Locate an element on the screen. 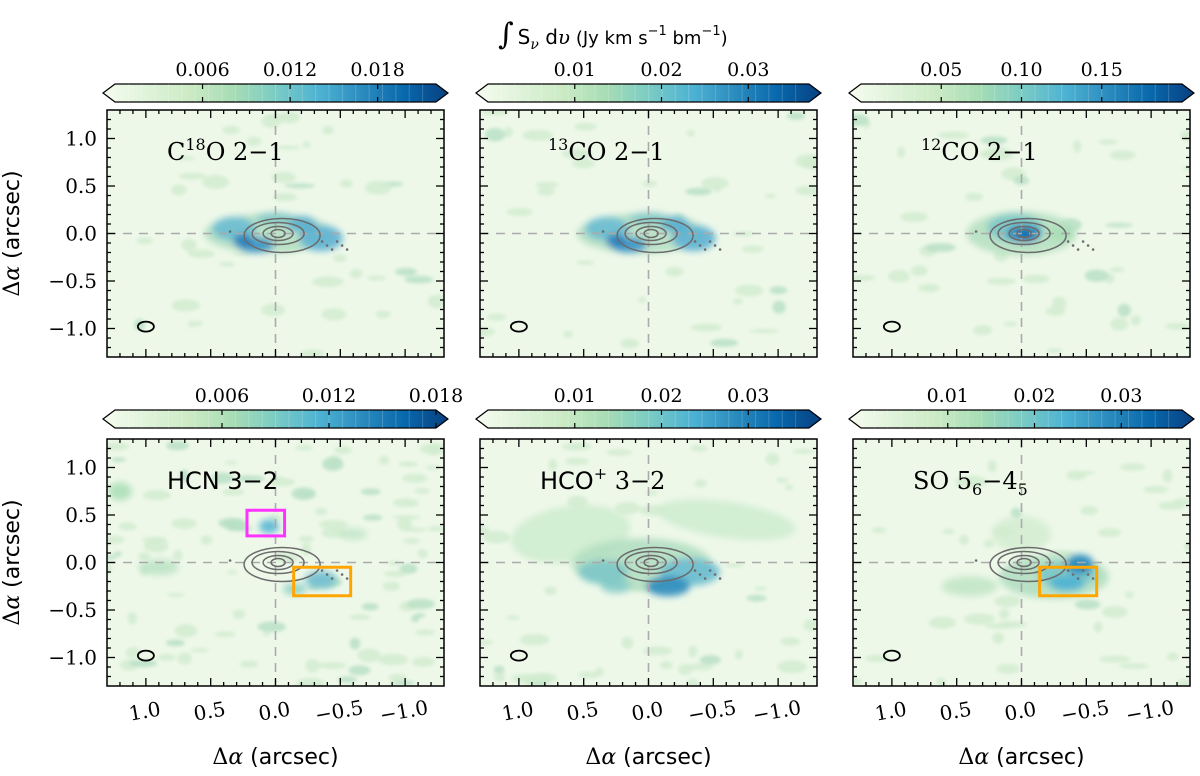 Image resolution: width=1200 pixels, height=776 pixels. colorbar-tick-label: 0.006 is located at coordinates (222, 396).